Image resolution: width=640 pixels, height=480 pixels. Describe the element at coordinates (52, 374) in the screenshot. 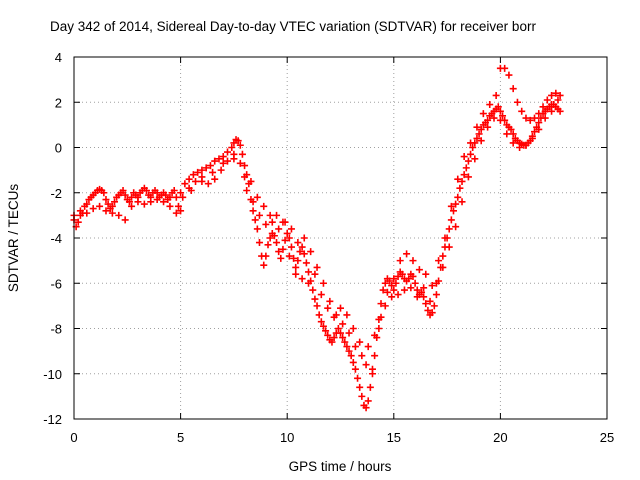

I see `y-tick-label: -10` at that location.